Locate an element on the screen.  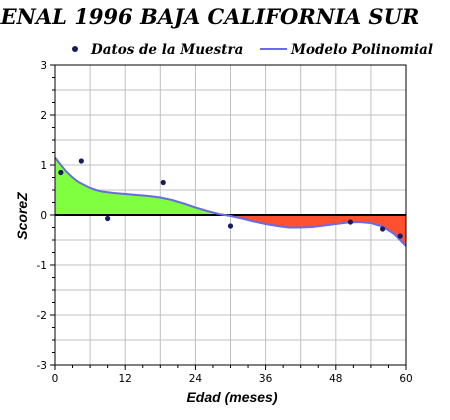
legend-label-datos: Datos de la Muestra is located at coordinates (166, 50).